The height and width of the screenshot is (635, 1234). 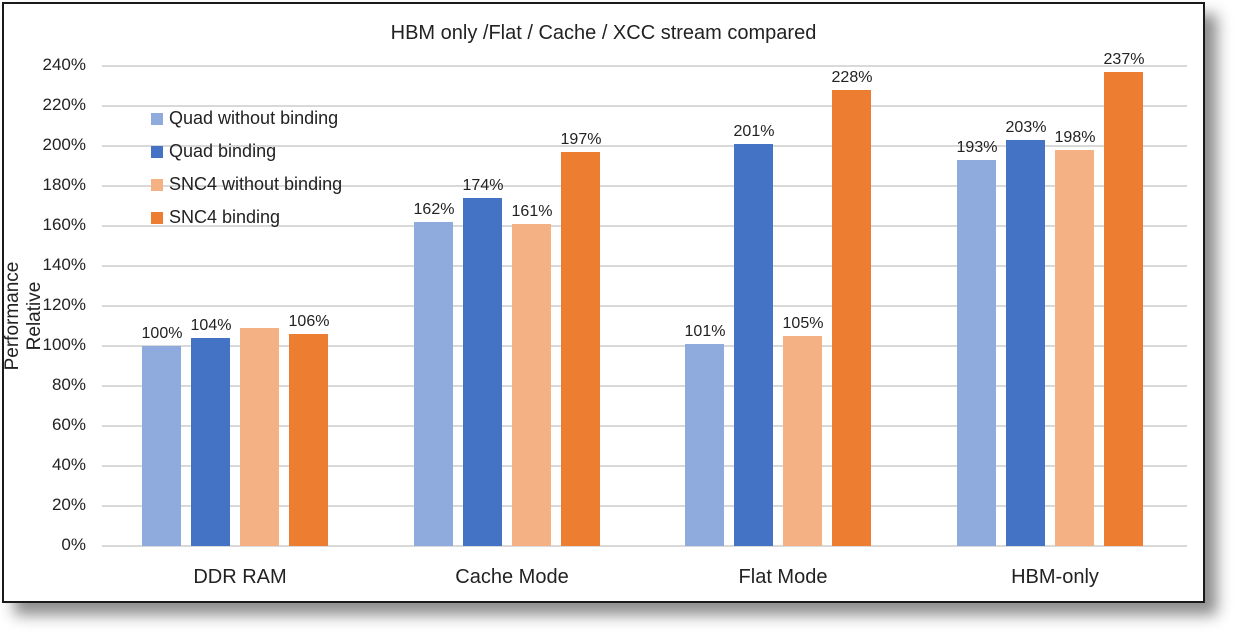 What do you see at coordinates (68, 424) in the screenshot?
I see `y-tick-label: 60%` at bounding box center [68, 424].